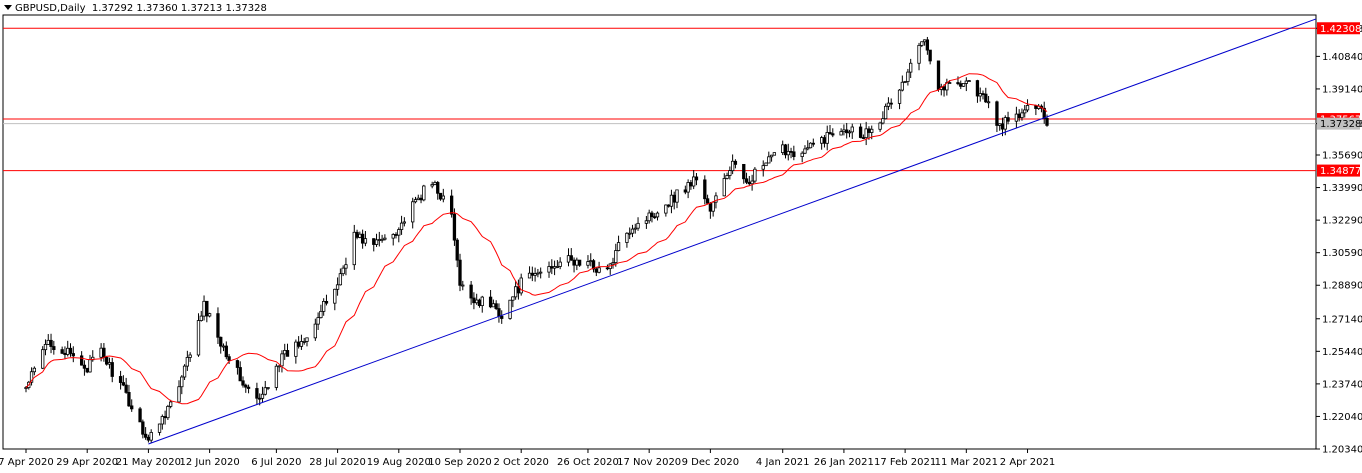 The height and width of the screenshot is (473, 1362). Describe the element at coordinates (1342, 221) in the screenshot. I see `y-tick-label: 1.32290` at that location.